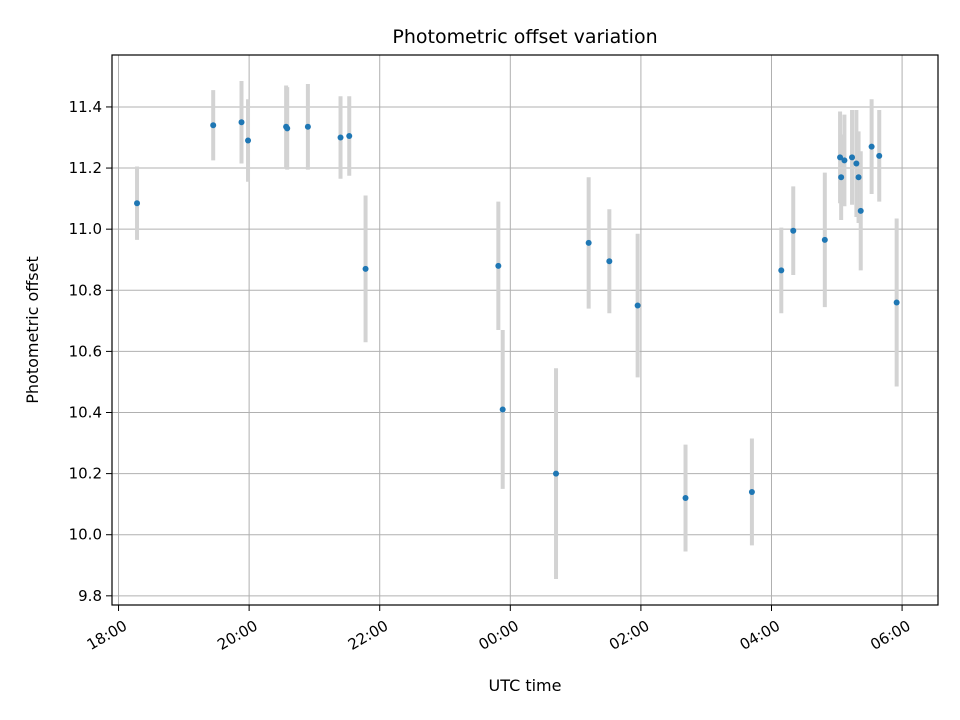 Image resolution: width=960 pixels, height=720 pixels. Describe the element at coordinates (85, 413) in the screenshot. I see `y-tick-label: 10.4` at that location.